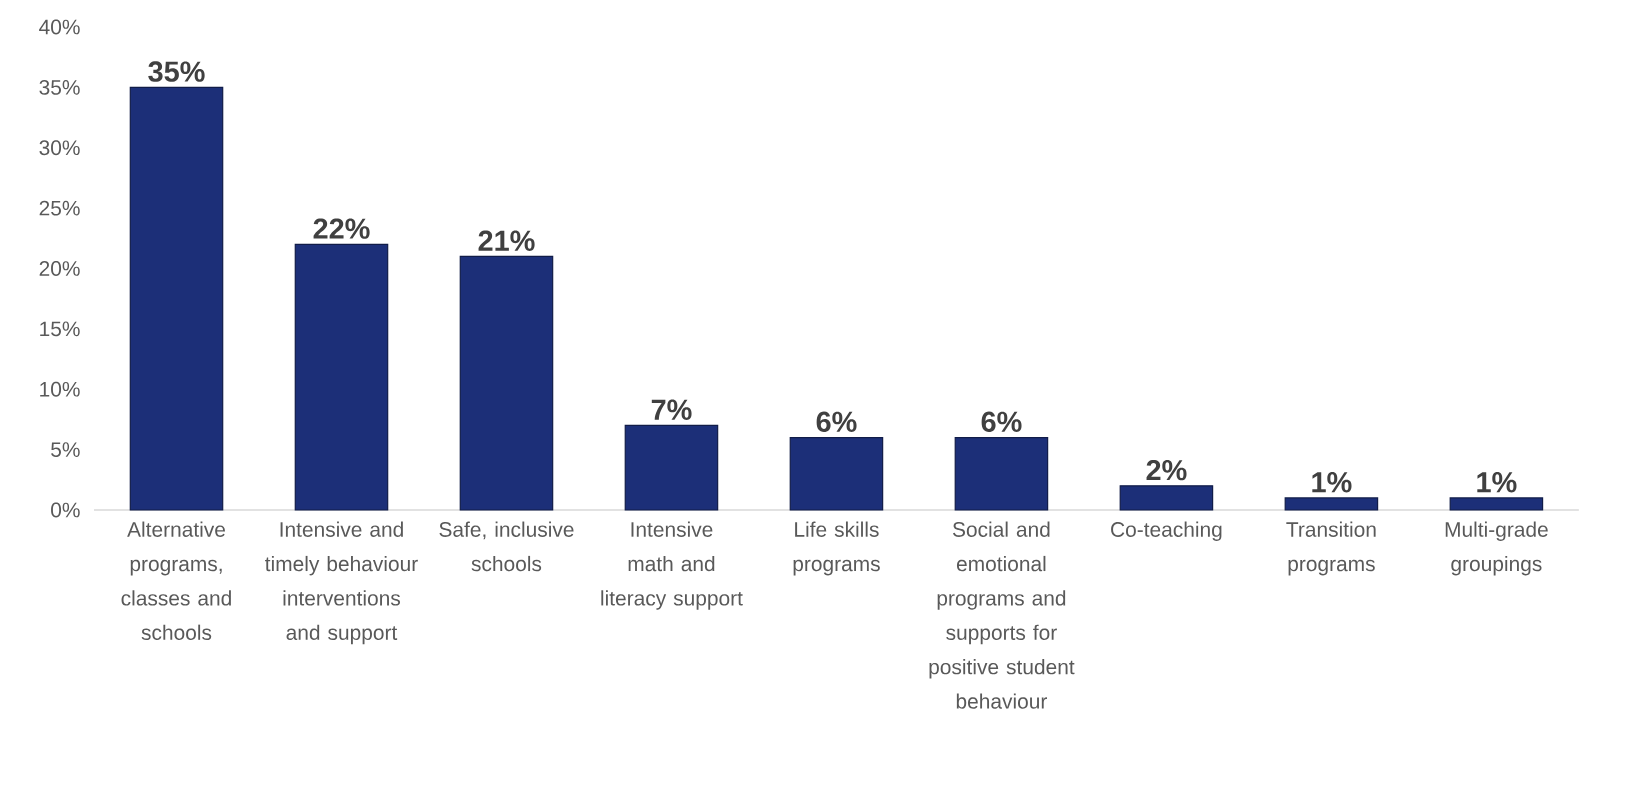 The height and width of the screenshot is (795, 1636). Describe the element at coordinates (1166, 470) in the screenshot. I see `data-label: 2%` at that location.